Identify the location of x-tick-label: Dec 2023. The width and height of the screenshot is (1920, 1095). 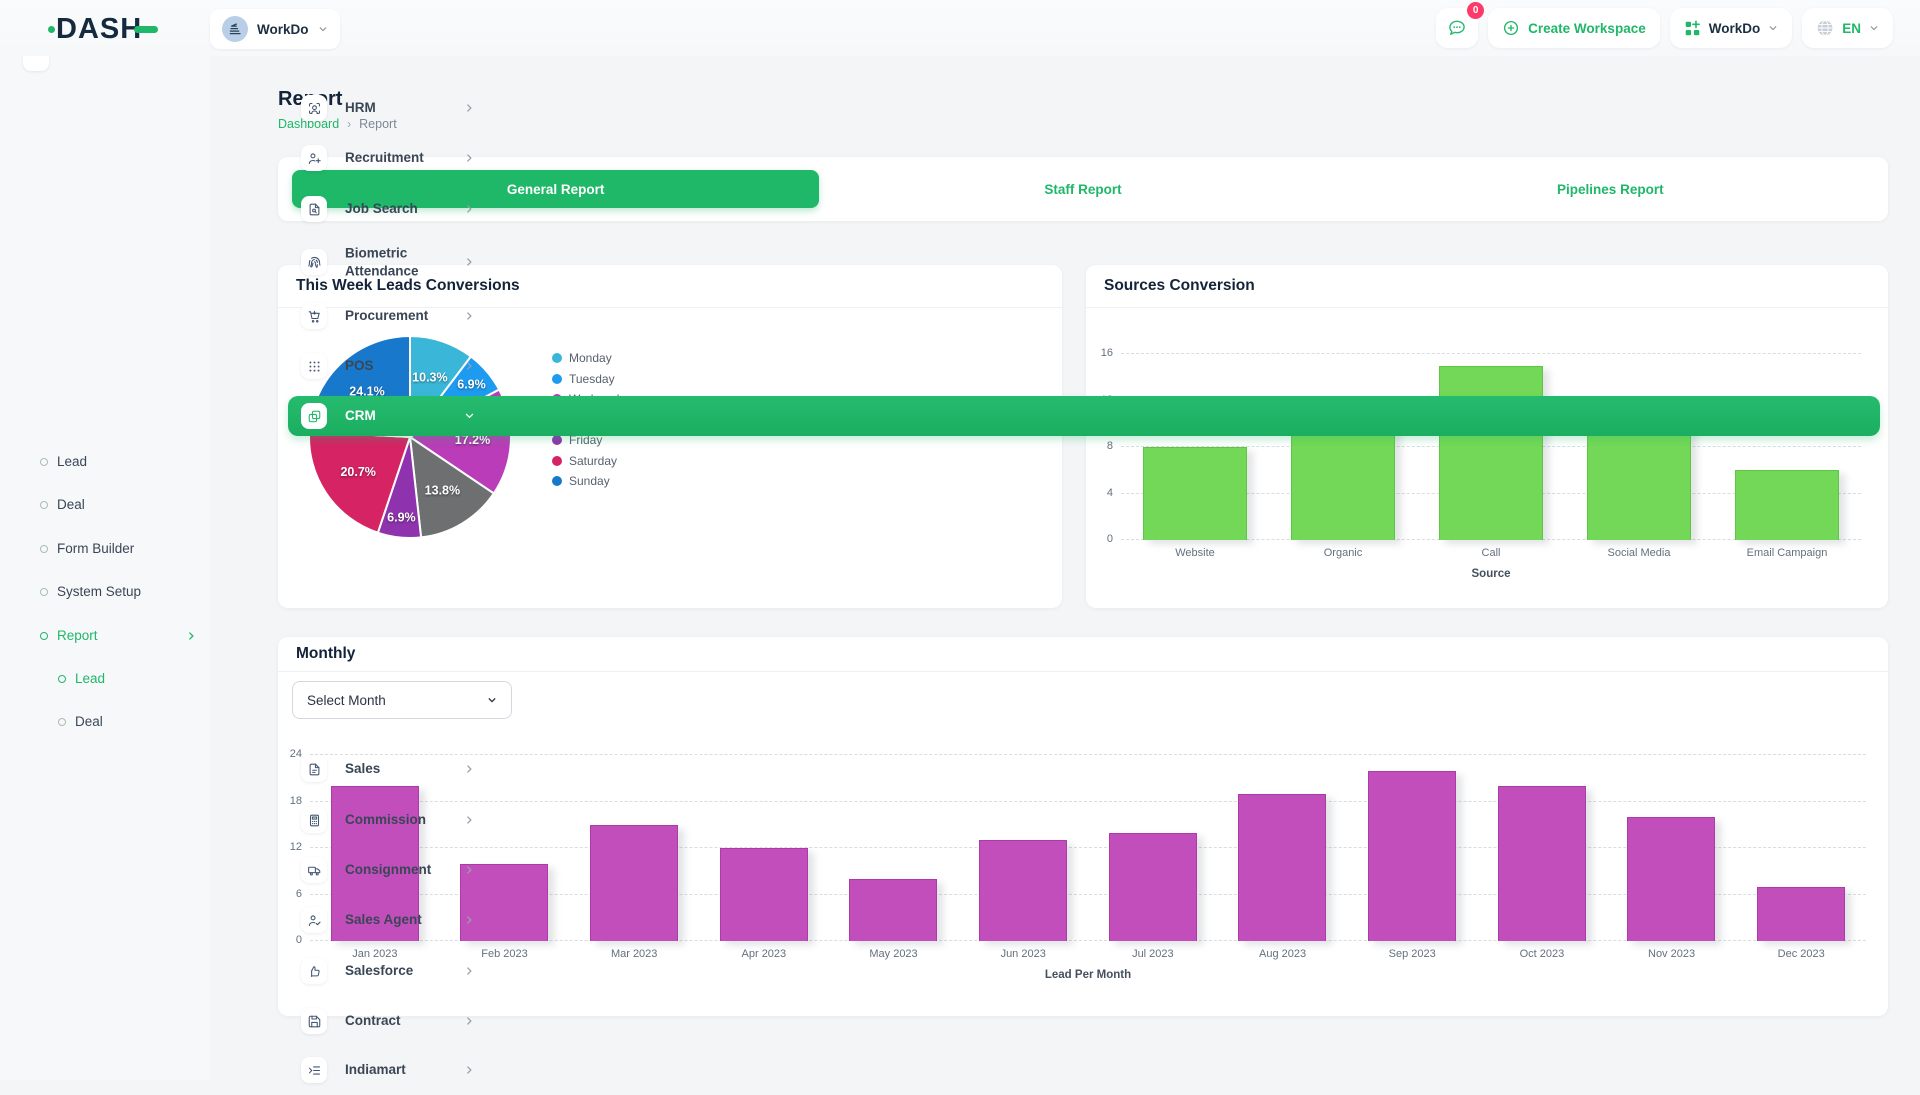
(1801, 954).